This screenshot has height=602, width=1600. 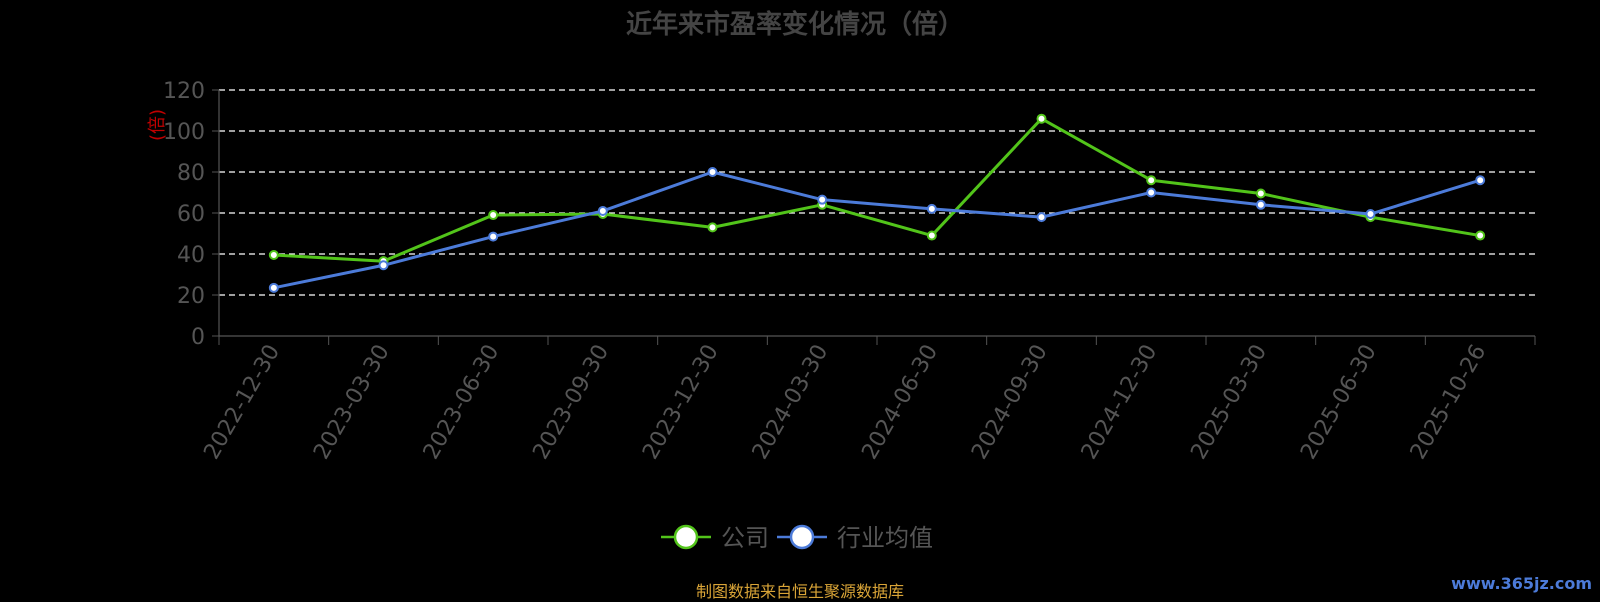 What do you see at coordinates (681, 402) in the screenshot?
I see `x-tick-label: 2023-12-30` at bounding box center [681, 402].